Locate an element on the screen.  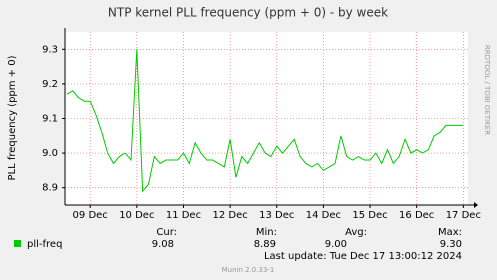
summary-value: 8.89 is located at coordinates (265, 244).